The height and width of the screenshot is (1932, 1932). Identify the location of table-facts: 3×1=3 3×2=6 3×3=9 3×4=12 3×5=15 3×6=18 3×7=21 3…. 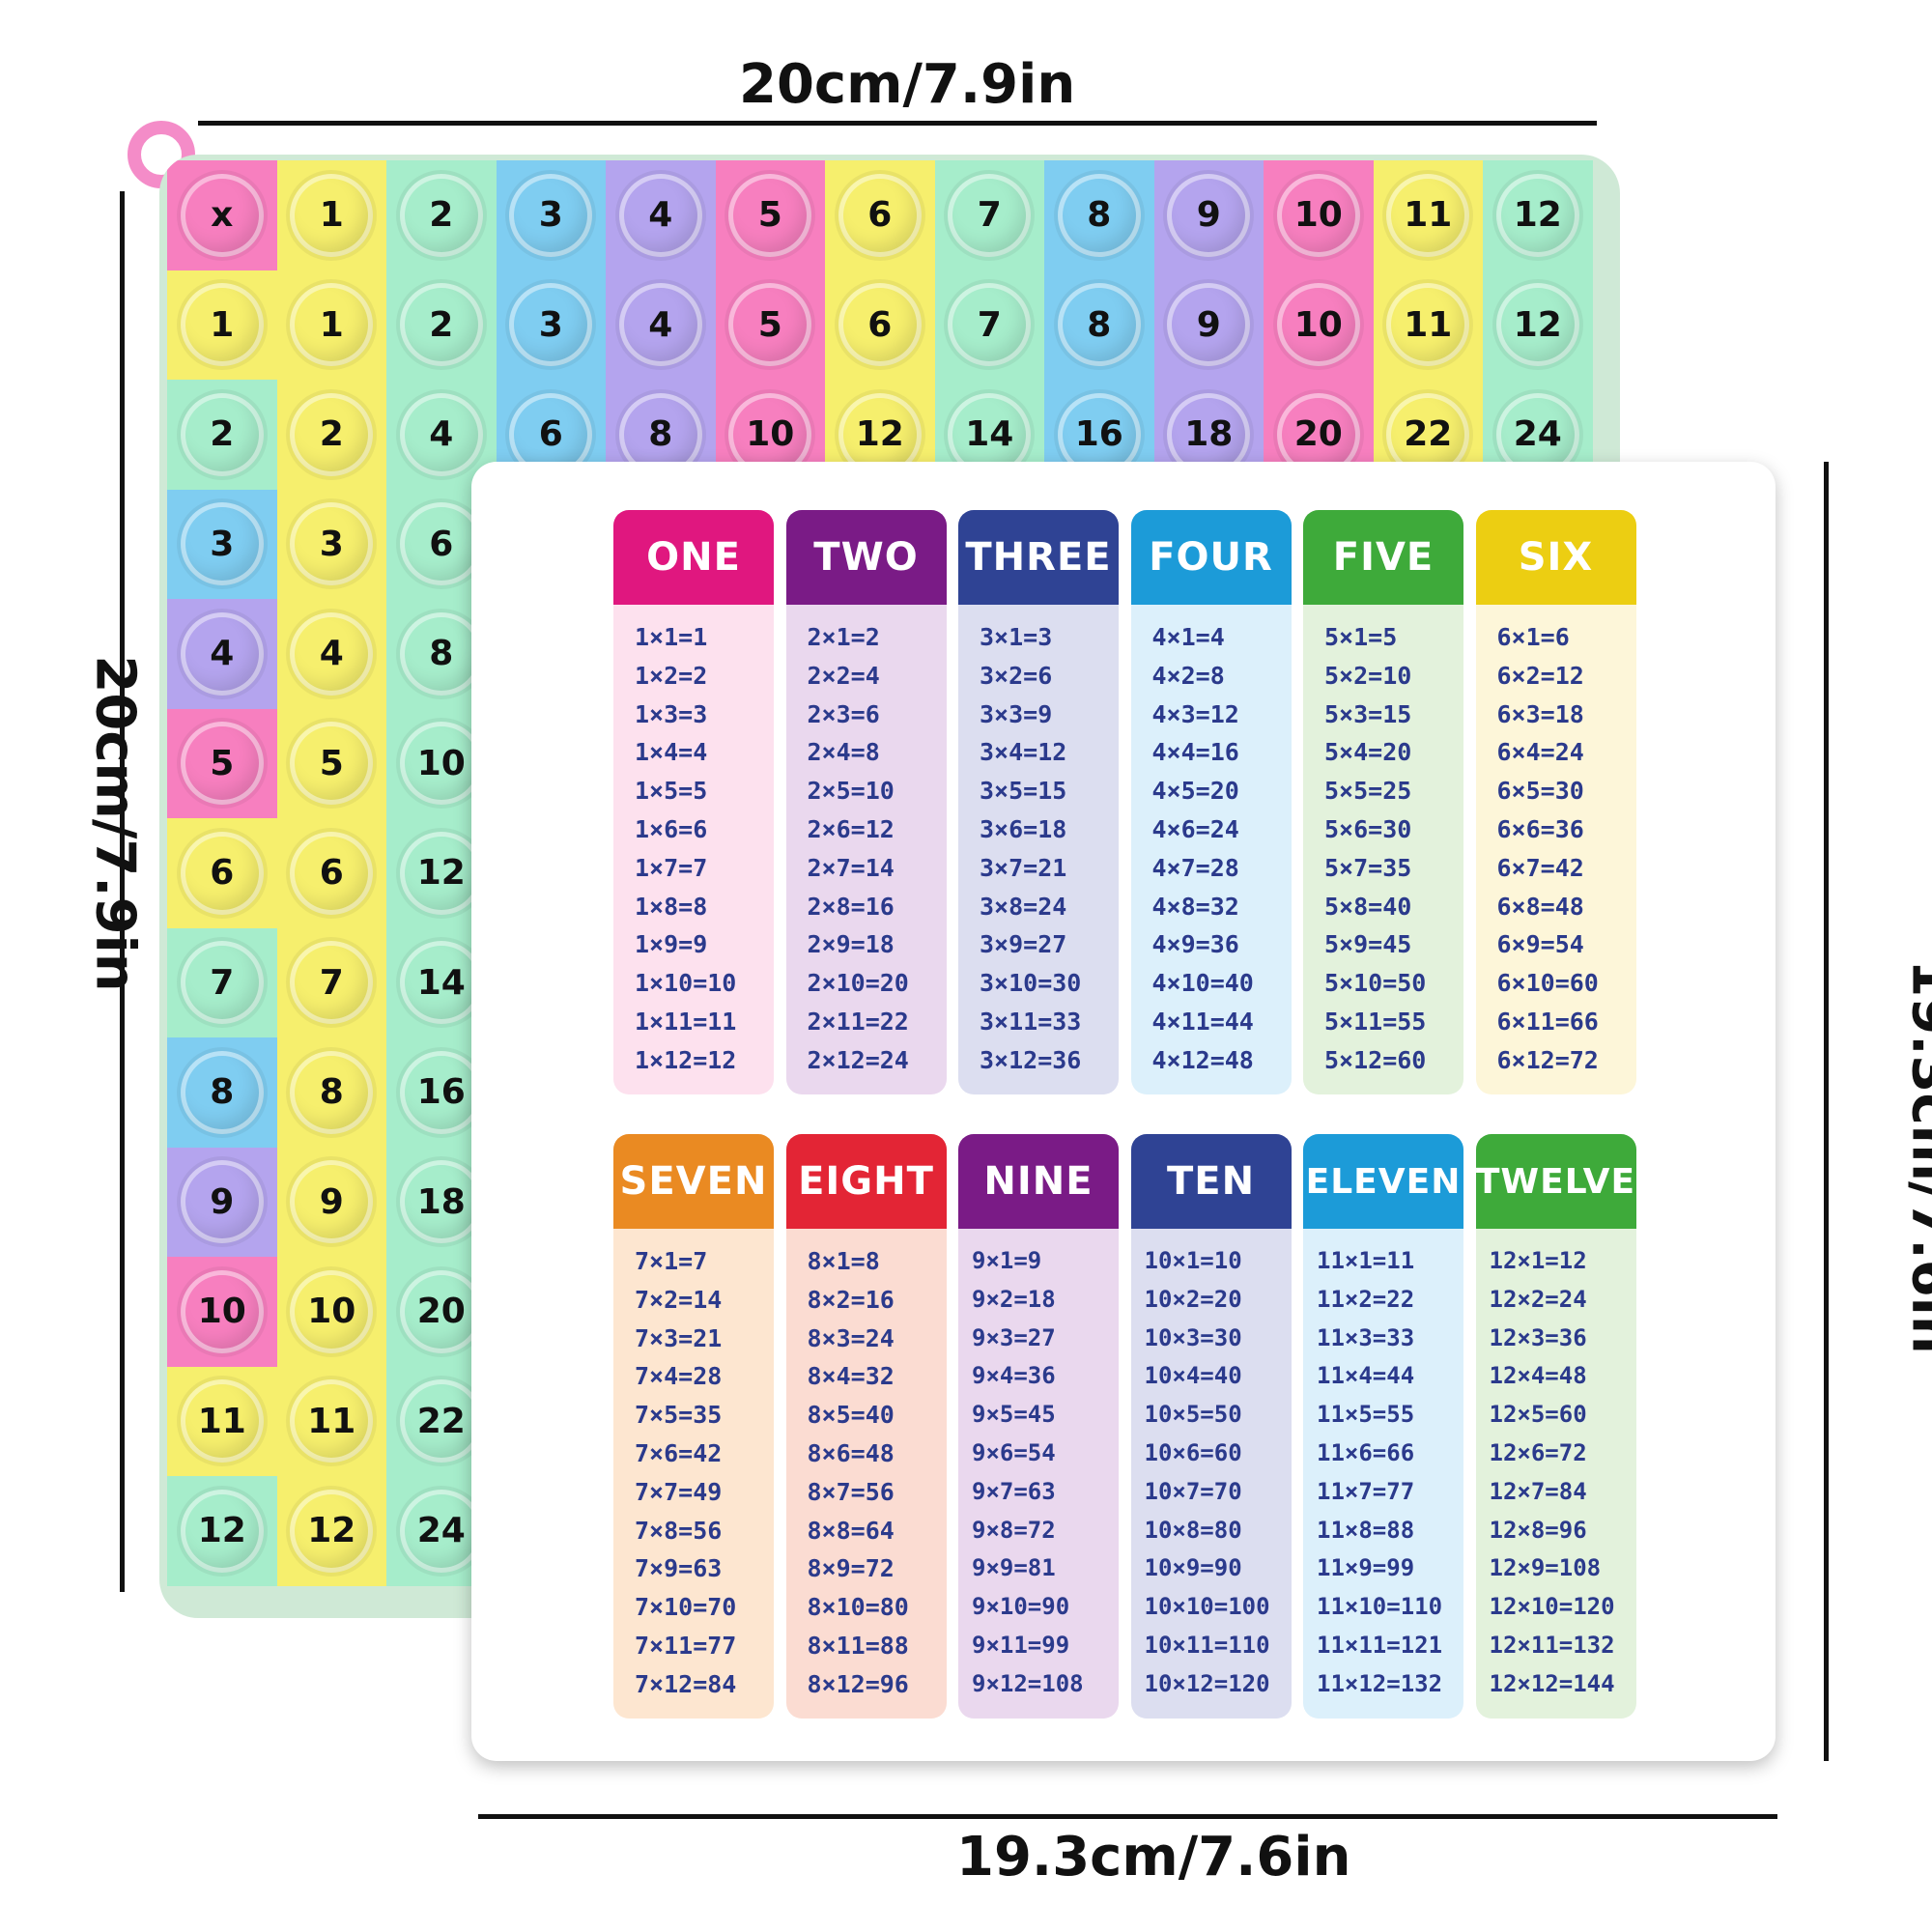
(1038, 849).